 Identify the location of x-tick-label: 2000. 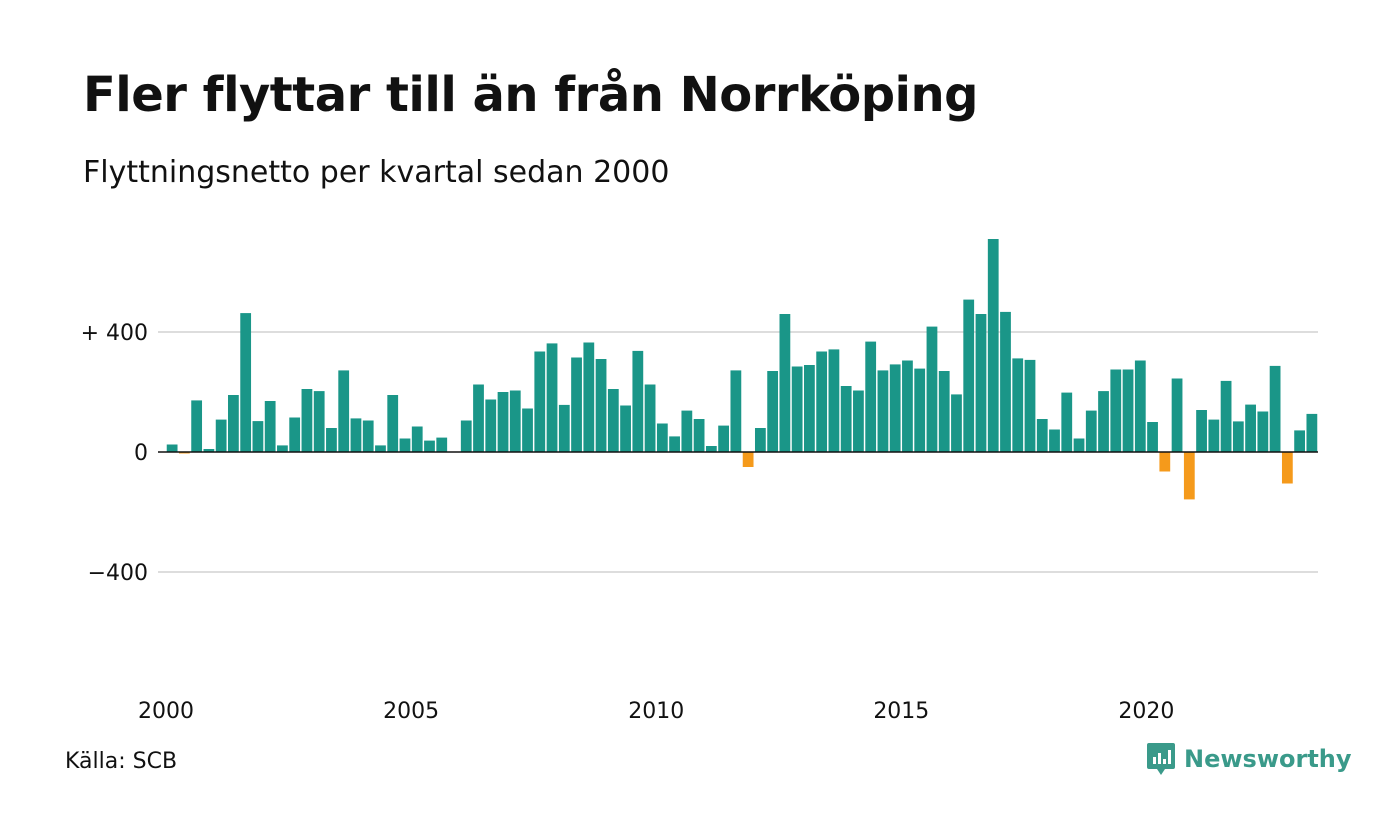
(166, 711).